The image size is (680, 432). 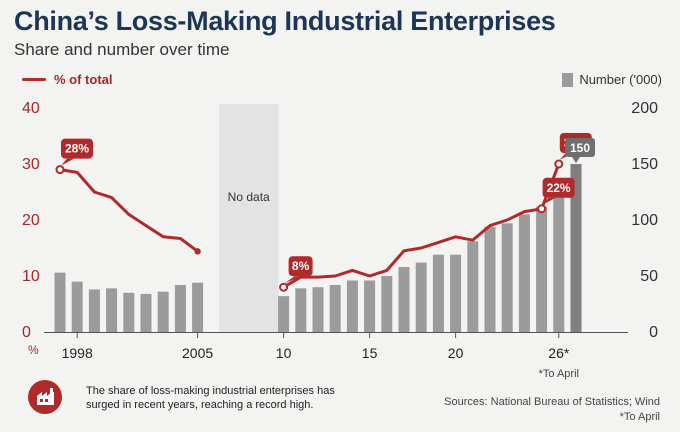 I want to click on bar-callout-label: 150, so click(x=580, y=148).